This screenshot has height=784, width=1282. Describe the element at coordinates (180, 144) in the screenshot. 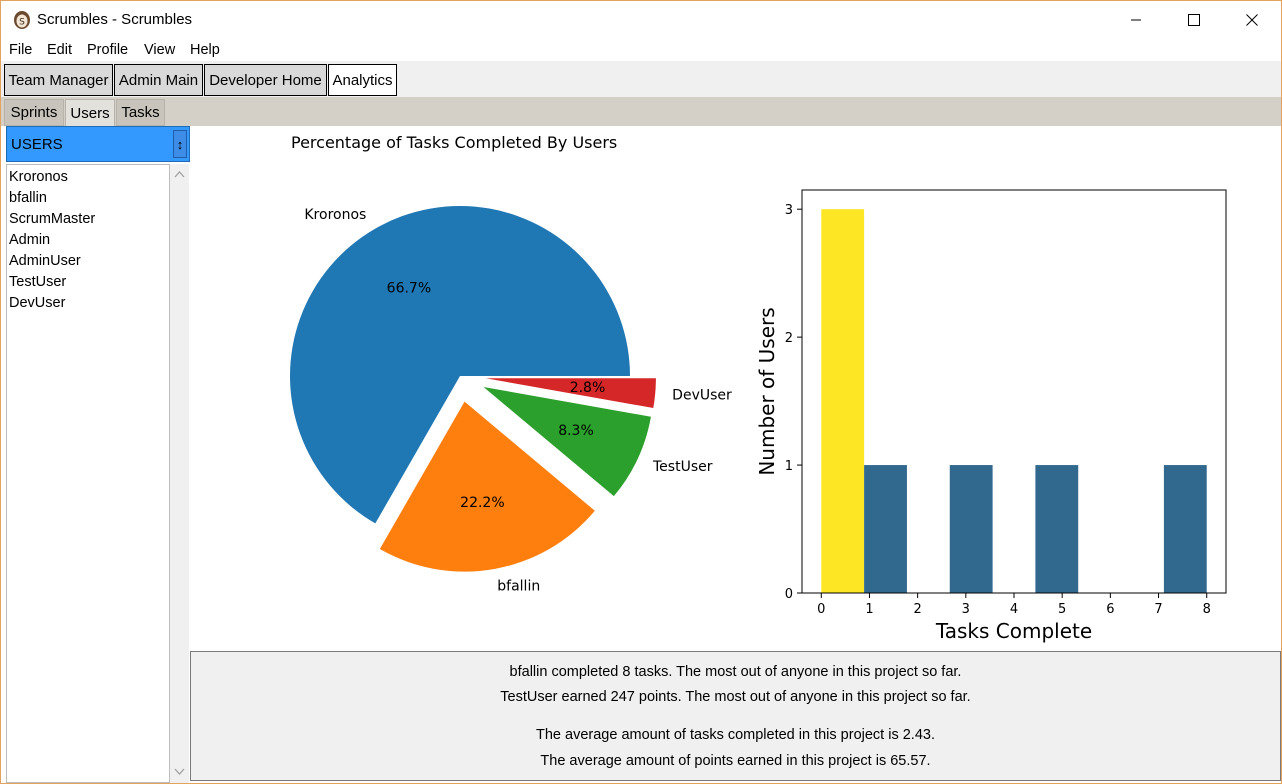

I see `spinner-arrows-icon: ↕` at that location.